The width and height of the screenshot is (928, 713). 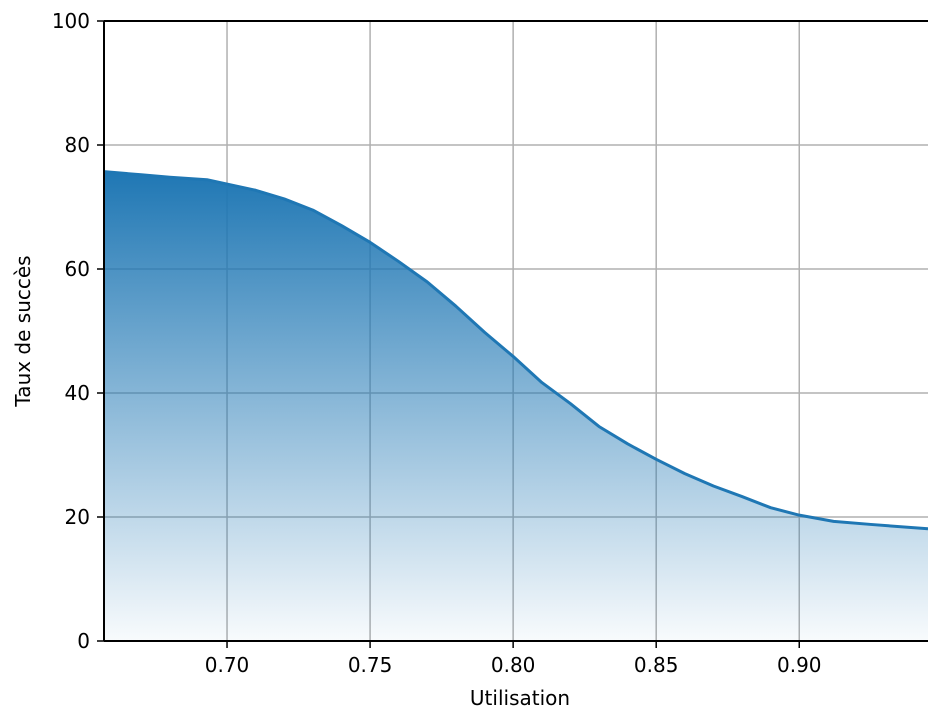 What do you see at coordinates (71, 21) in the screenshot?
I see `y-tick-label: 100` at bounding box center [71, 21].